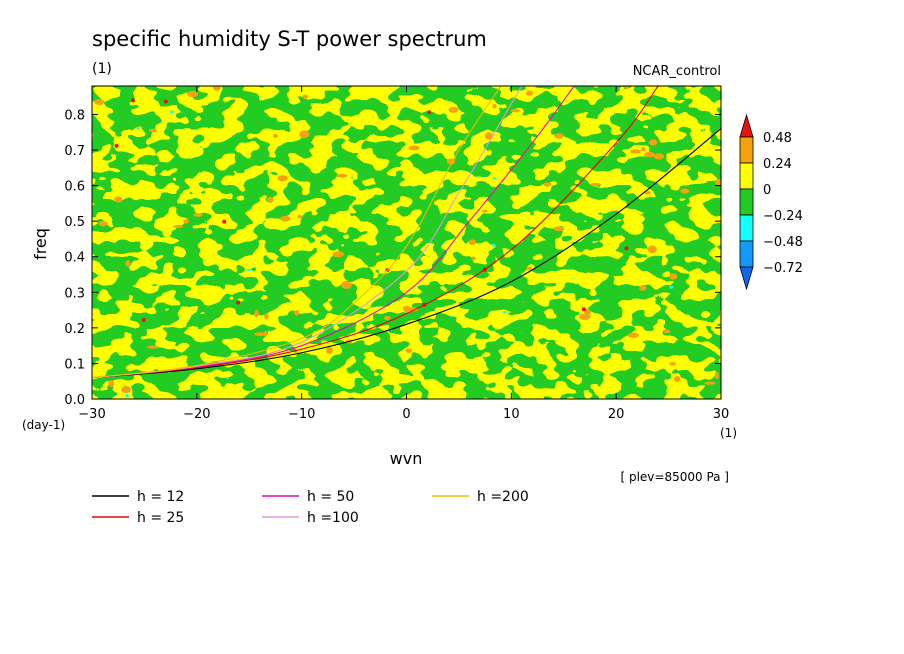 Image resolution: width=904 pixels, height=654 pixels. What do you see at coordinates (767, 190) in the screenshot?
I see `colorbar-label: 0` at bounding box center [767, 190].